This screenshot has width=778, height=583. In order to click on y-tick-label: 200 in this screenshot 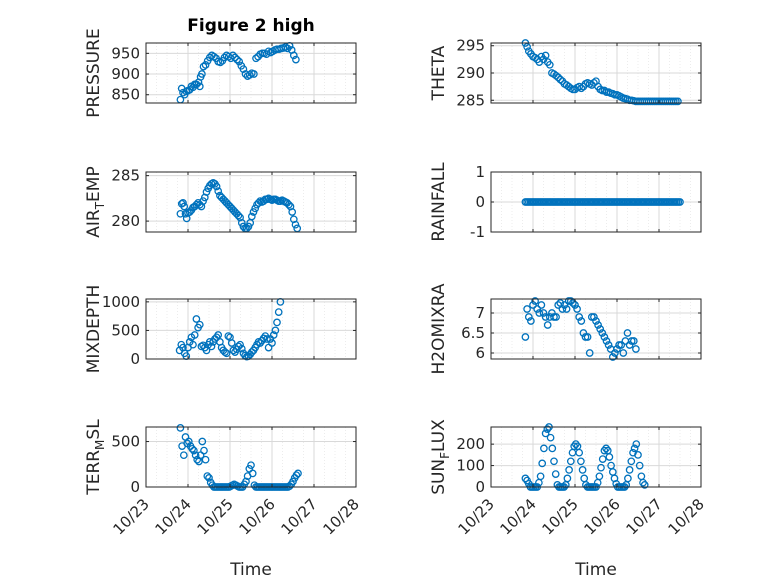, I will do `click(470, 444)`.